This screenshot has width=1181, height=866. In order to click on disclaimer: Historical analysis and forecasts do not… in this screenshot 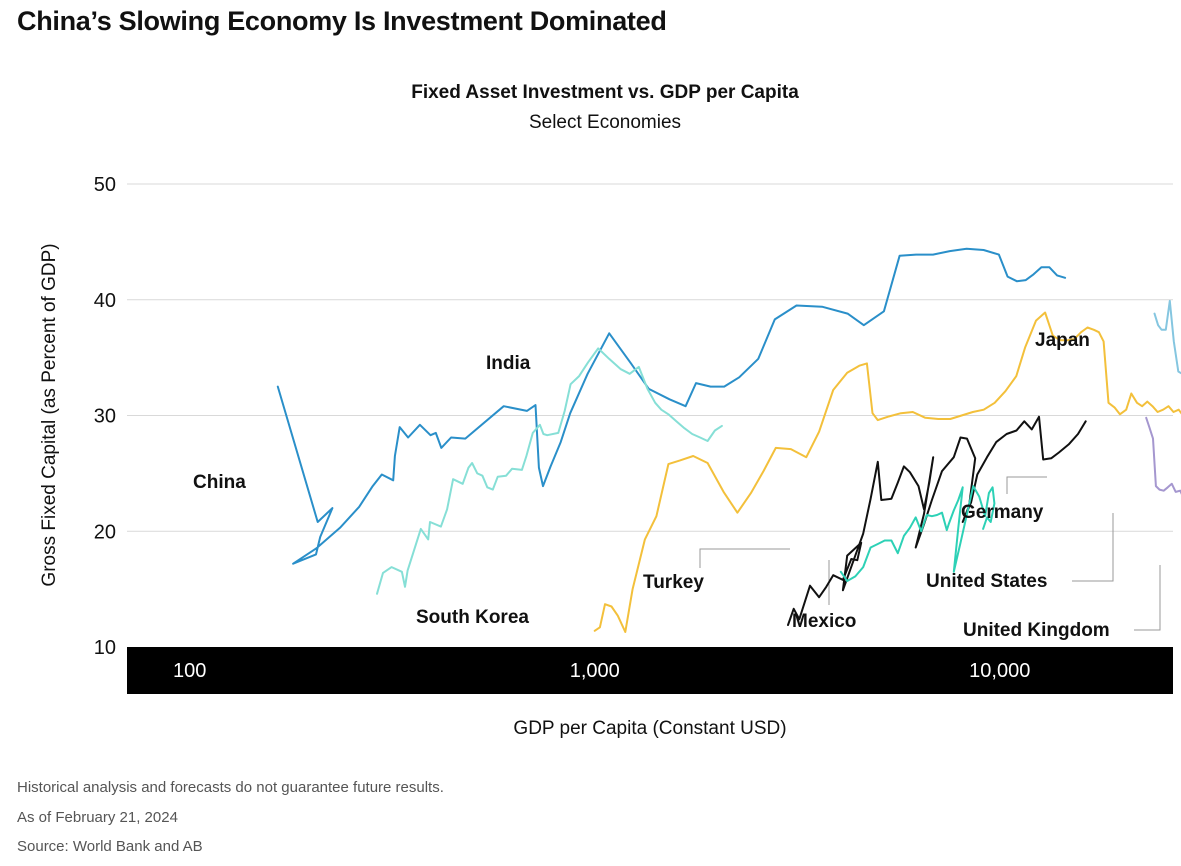, I will do `click(230, 787)`.